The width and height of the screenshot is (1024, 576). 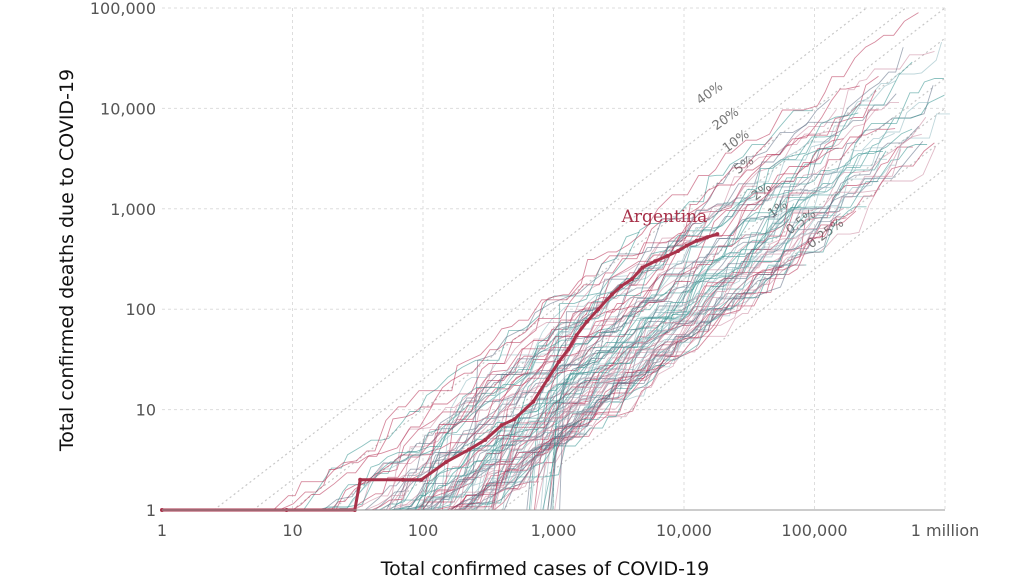 What do you see at coordinates (67, 260) in the screenshot?
I see `y-axis-title: Total confirmed deaths due to COVID-19` at bounding box center [67, 260].